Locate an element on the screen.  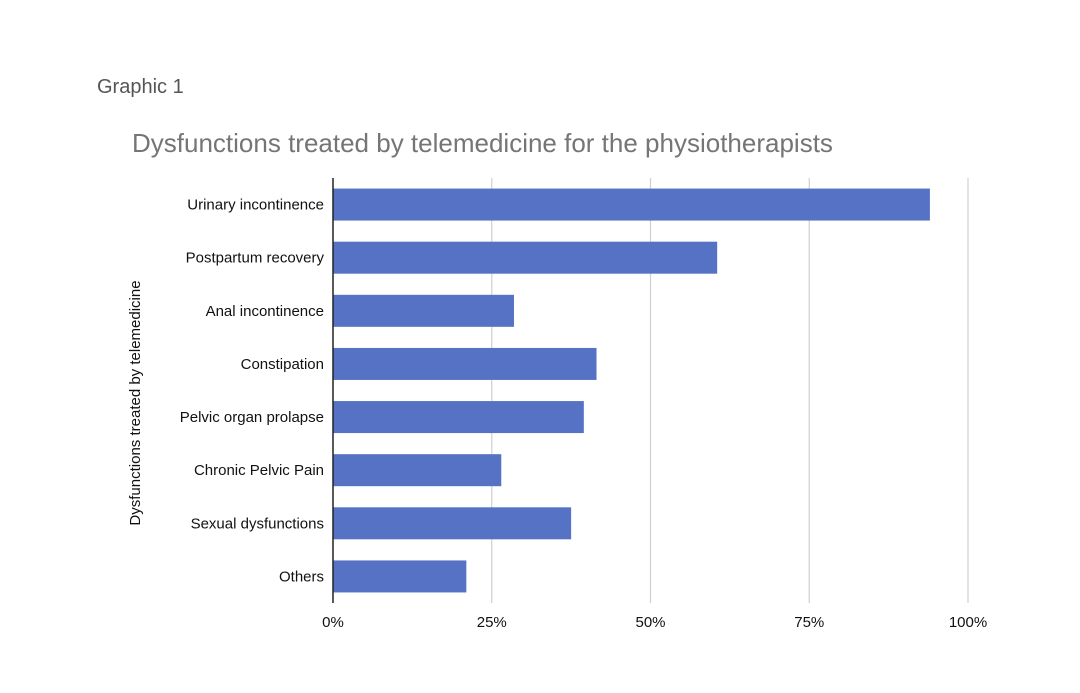
figure-caption: Graphic 1 is located at coordinates (140, 87).